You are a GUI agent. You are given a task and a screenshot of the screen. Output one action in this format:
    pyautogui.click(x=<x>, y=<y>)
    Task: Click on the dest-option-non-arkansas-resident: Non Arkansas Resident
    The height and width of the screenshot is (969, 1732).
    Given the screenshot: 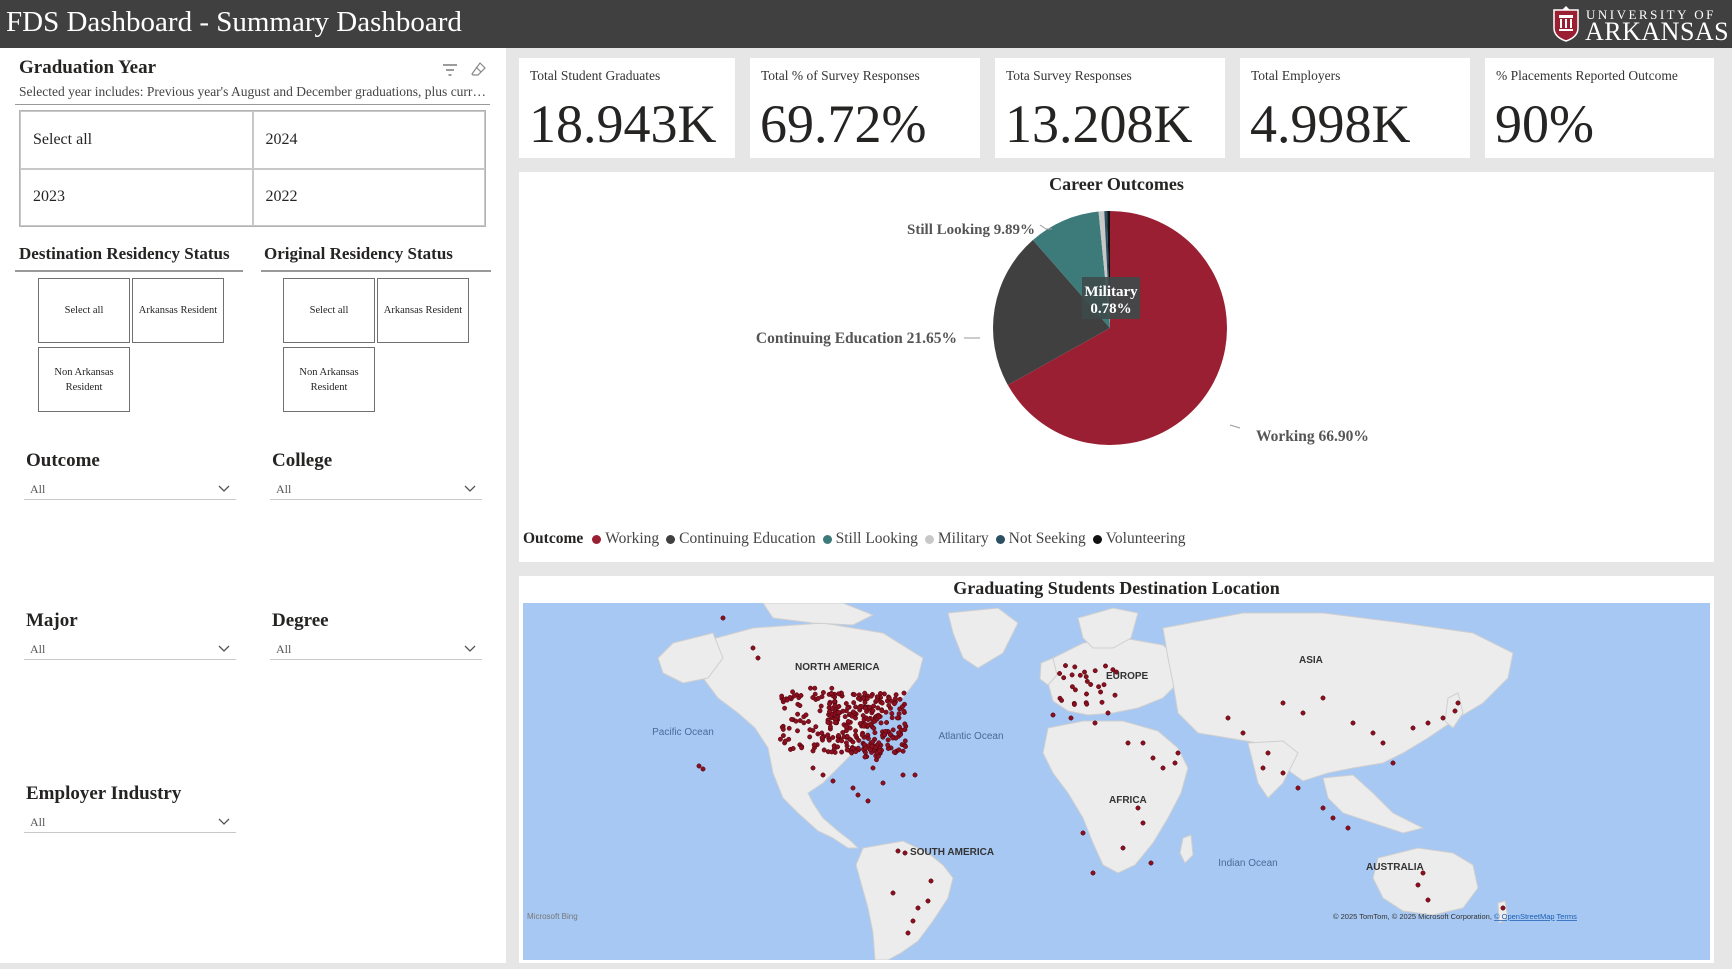 What is the action you would take?
    pyautogui.click(x=84, y=379)
    